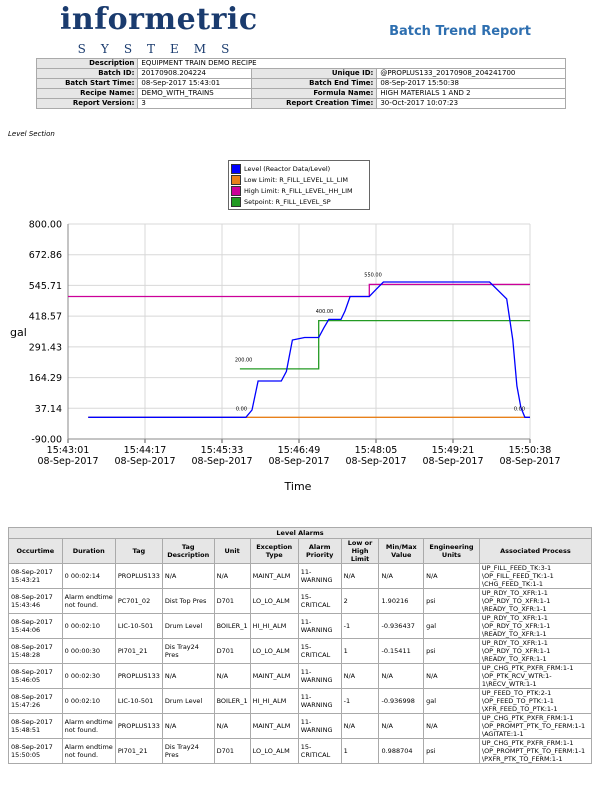 The height and width of the screenshot is (787, 600). Describe the element at coordinates (138, 576) in the screenshot. I see `cell-tag: PROPLUS133` at that location.